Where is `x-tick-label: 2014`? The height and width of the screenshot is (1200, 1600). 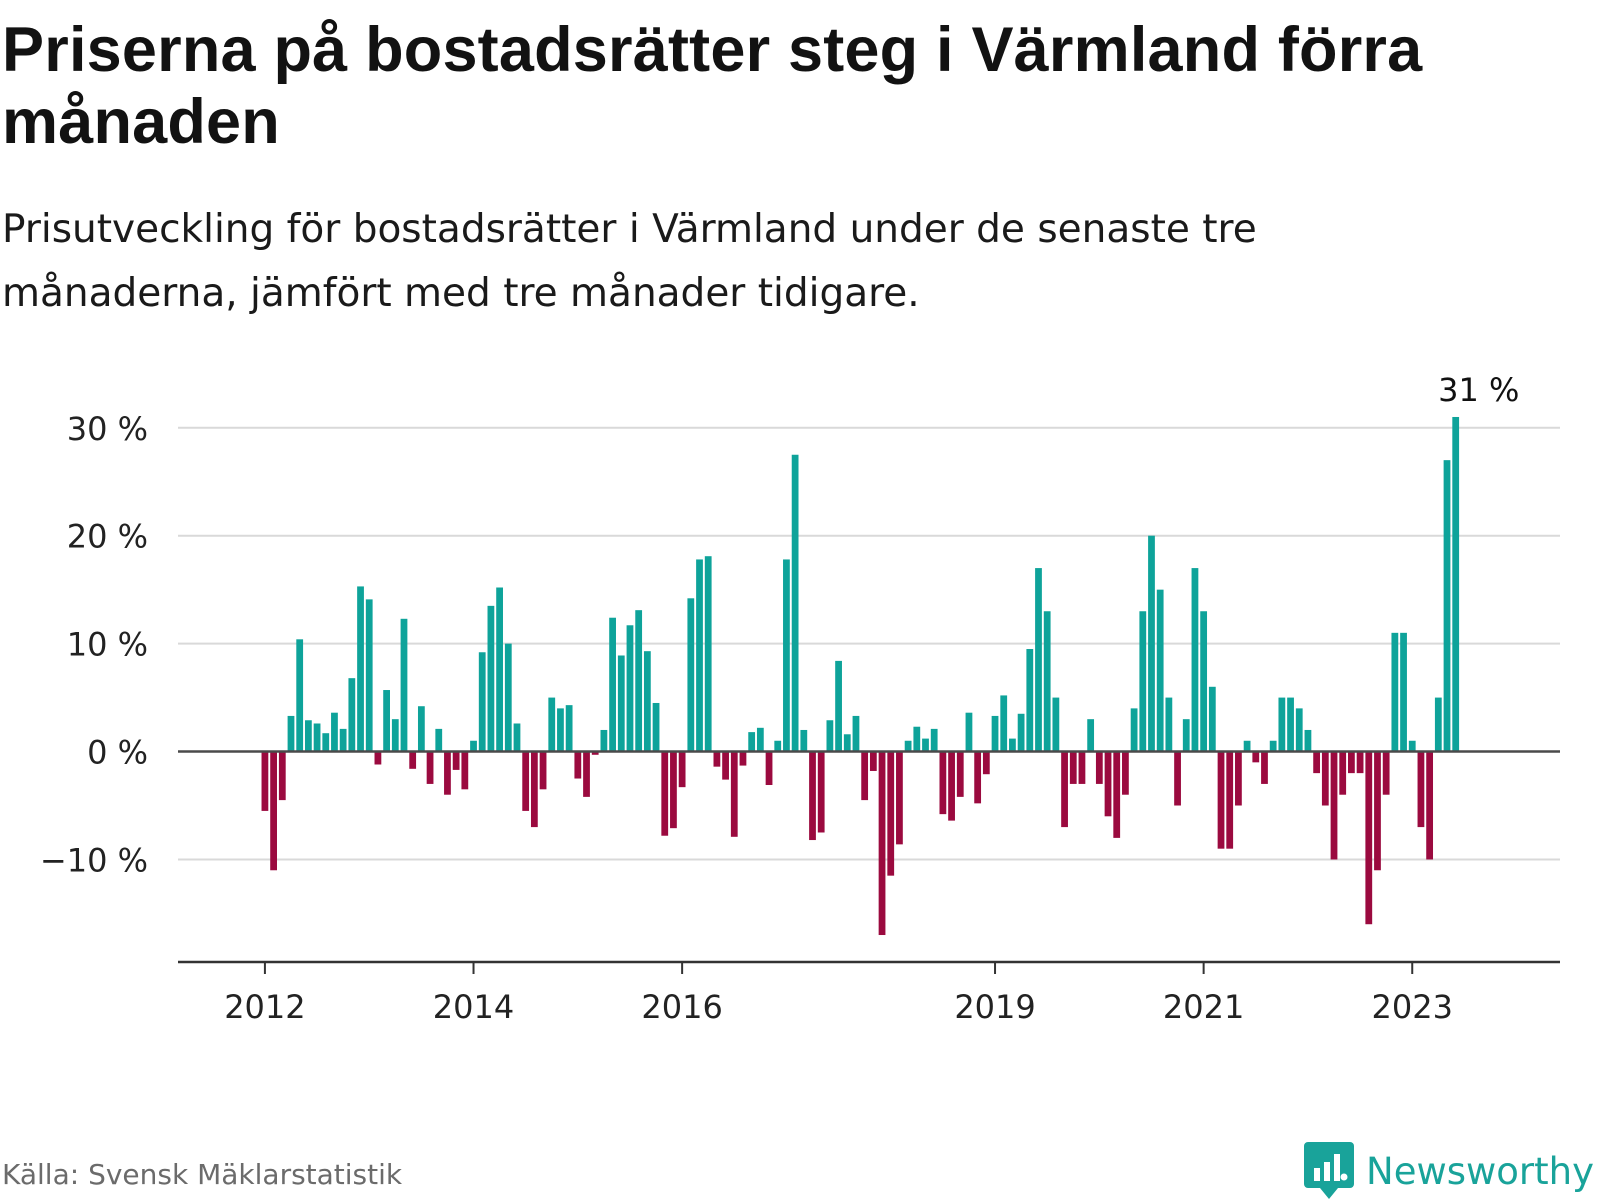 x-tick-label: 2014 is located at coordinates (473, 1007).